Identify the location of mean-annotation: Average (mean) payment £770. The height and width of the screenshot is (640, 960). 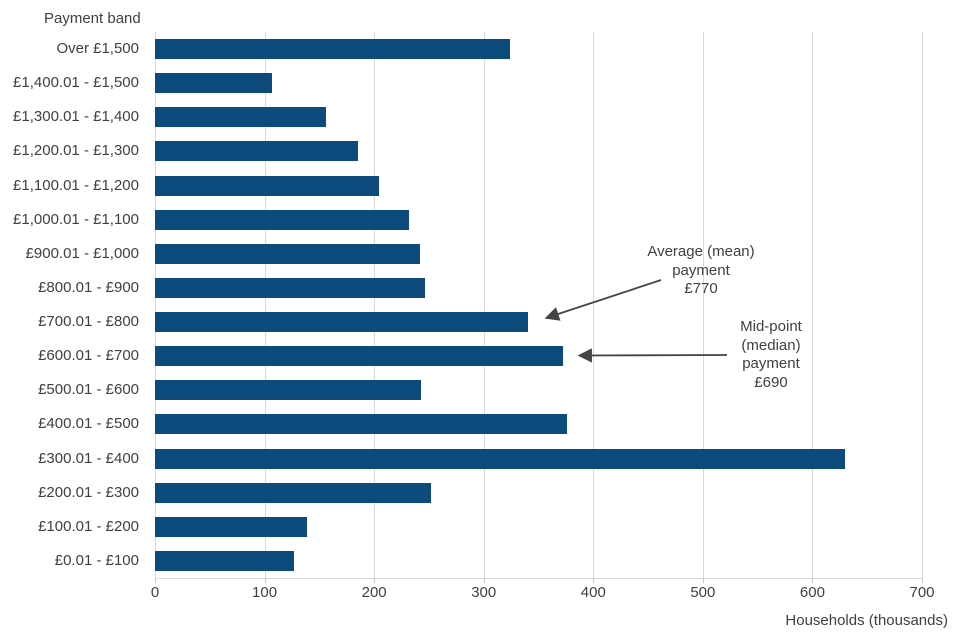
(701, 271).